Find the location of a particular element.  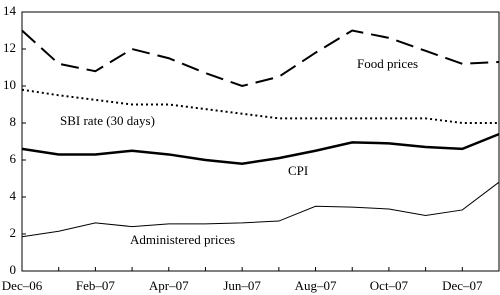

series-label: Food prices is located at coordinates (387, 63).